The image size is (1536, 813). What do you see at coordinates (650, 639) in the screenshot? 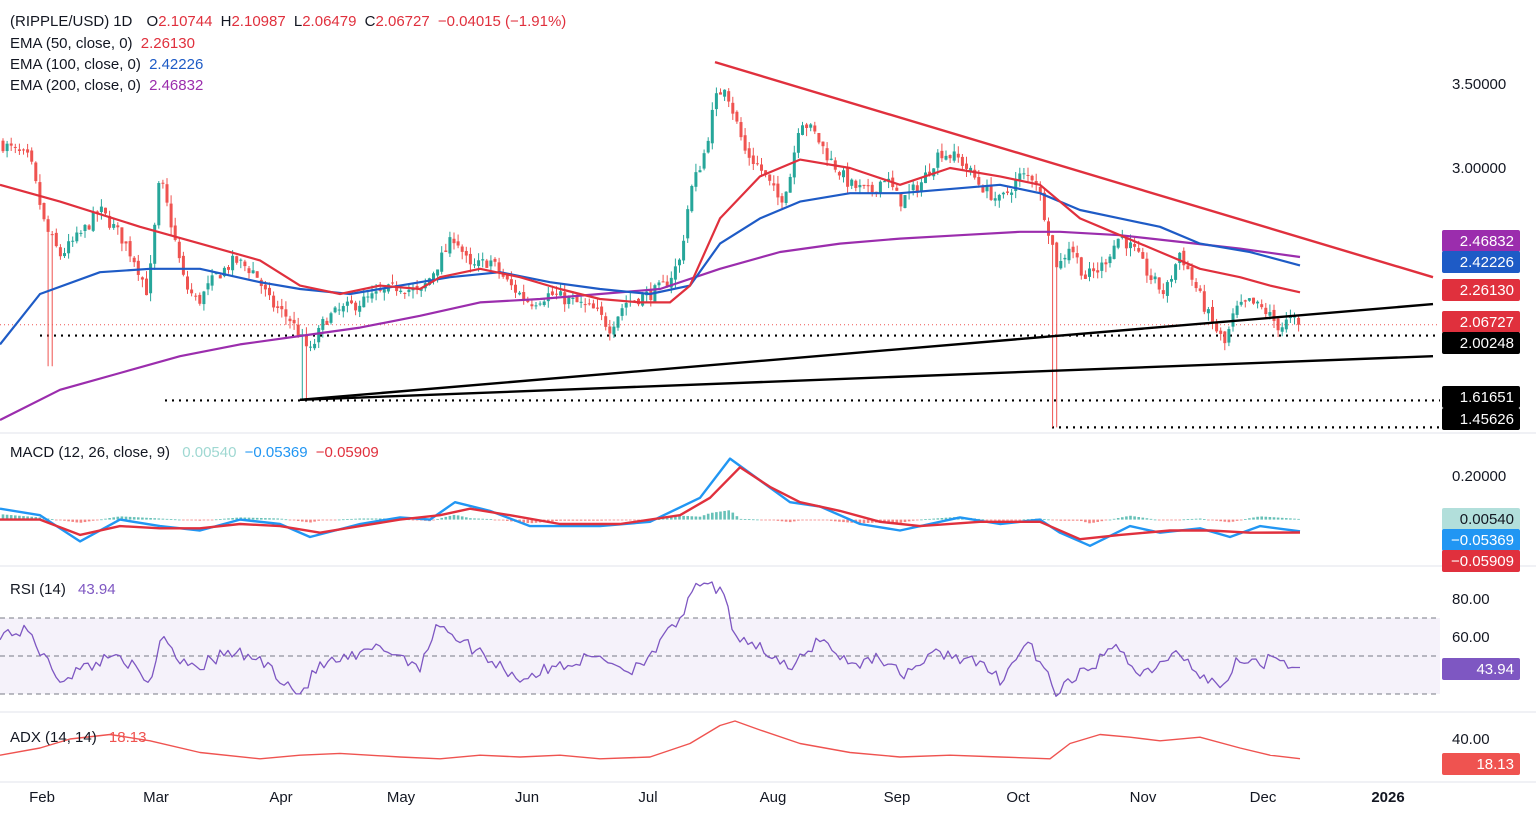
I see `rsi-line` at bounding box center [650, 639].